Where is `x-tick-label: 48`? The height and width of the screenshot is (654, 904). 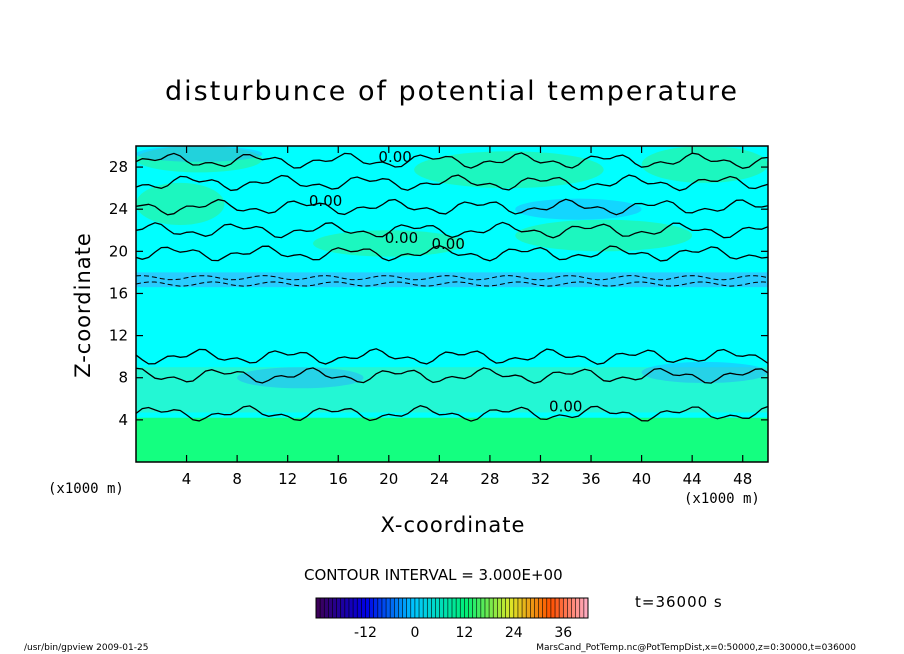
x-tick-label: 48 is located at coordinates (742, 479).